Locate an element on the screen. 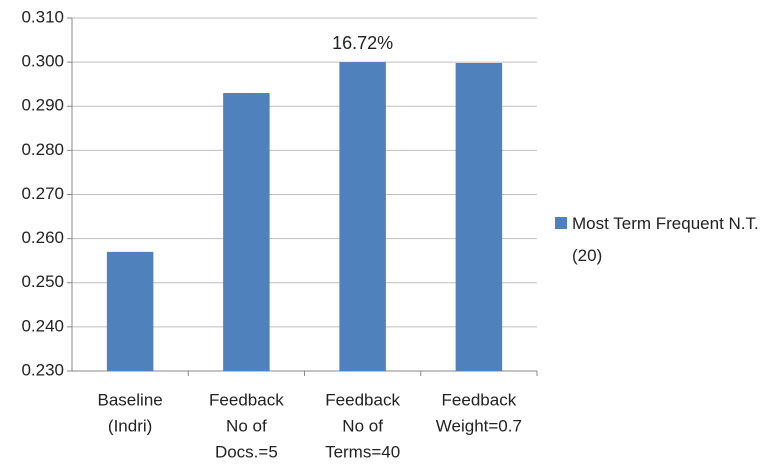 The image size is (771, 470). legend-label: Most Term Frequent N.T.(20) is located at coordinates (665, 239).